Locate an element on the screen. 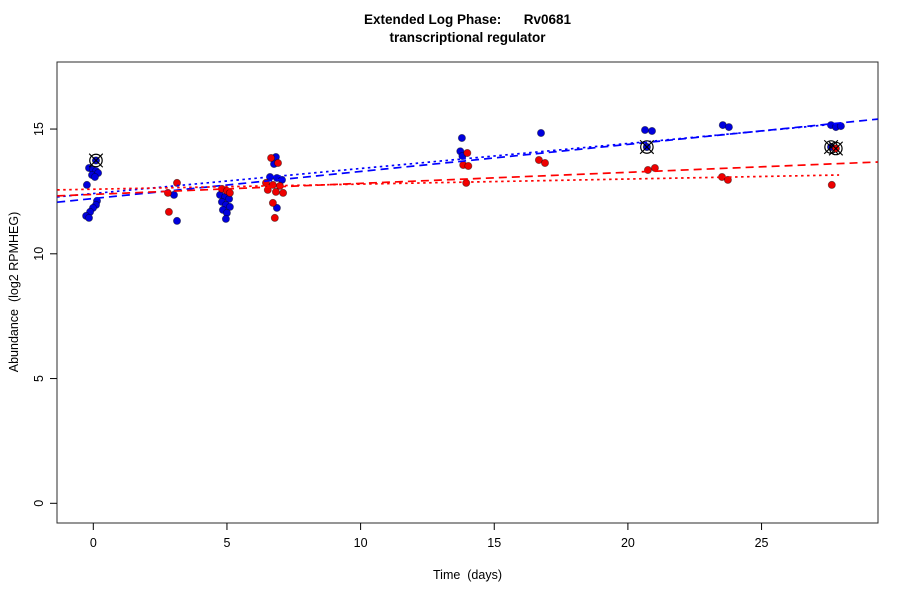 Image resolution: width=900 pixels, height=600 pixels. trend-line-red-dotted is located at coordinates (448, 182).